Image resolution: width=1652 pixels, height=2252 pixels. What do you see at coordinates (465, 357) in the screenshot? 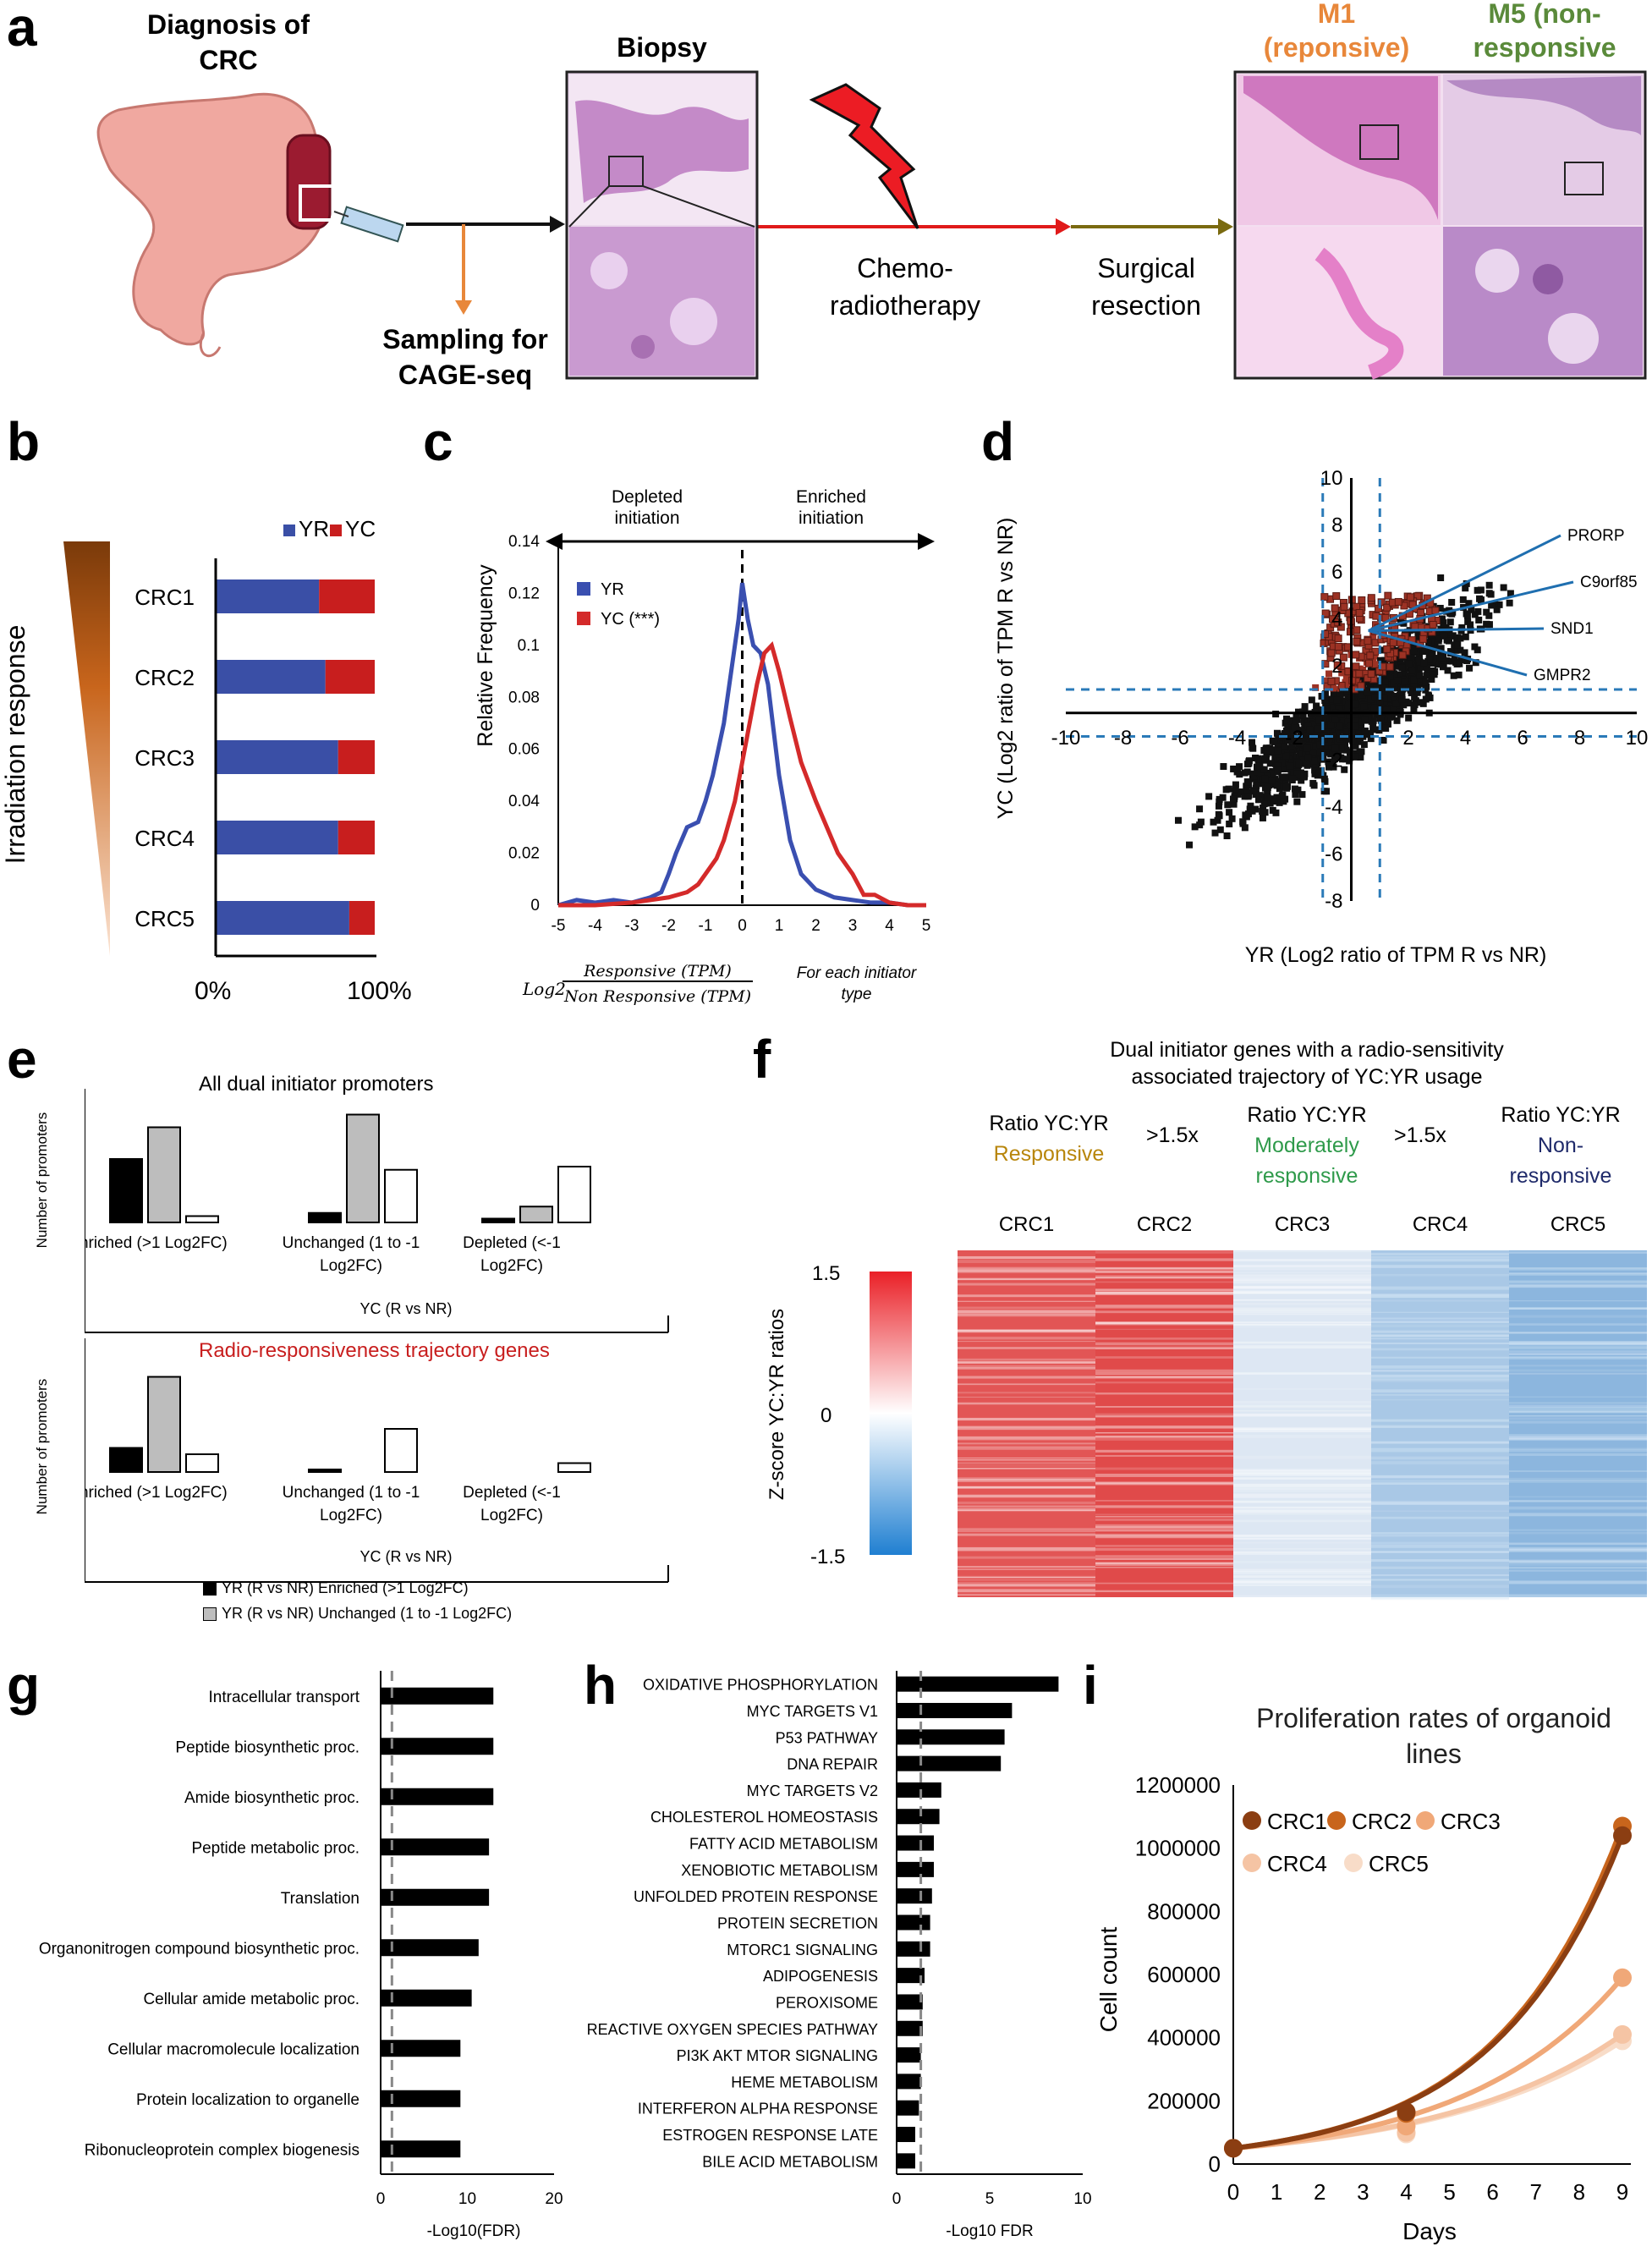
I see `sampling-label: Sampling for CAGE-seq` at bounding box center [465, 357].